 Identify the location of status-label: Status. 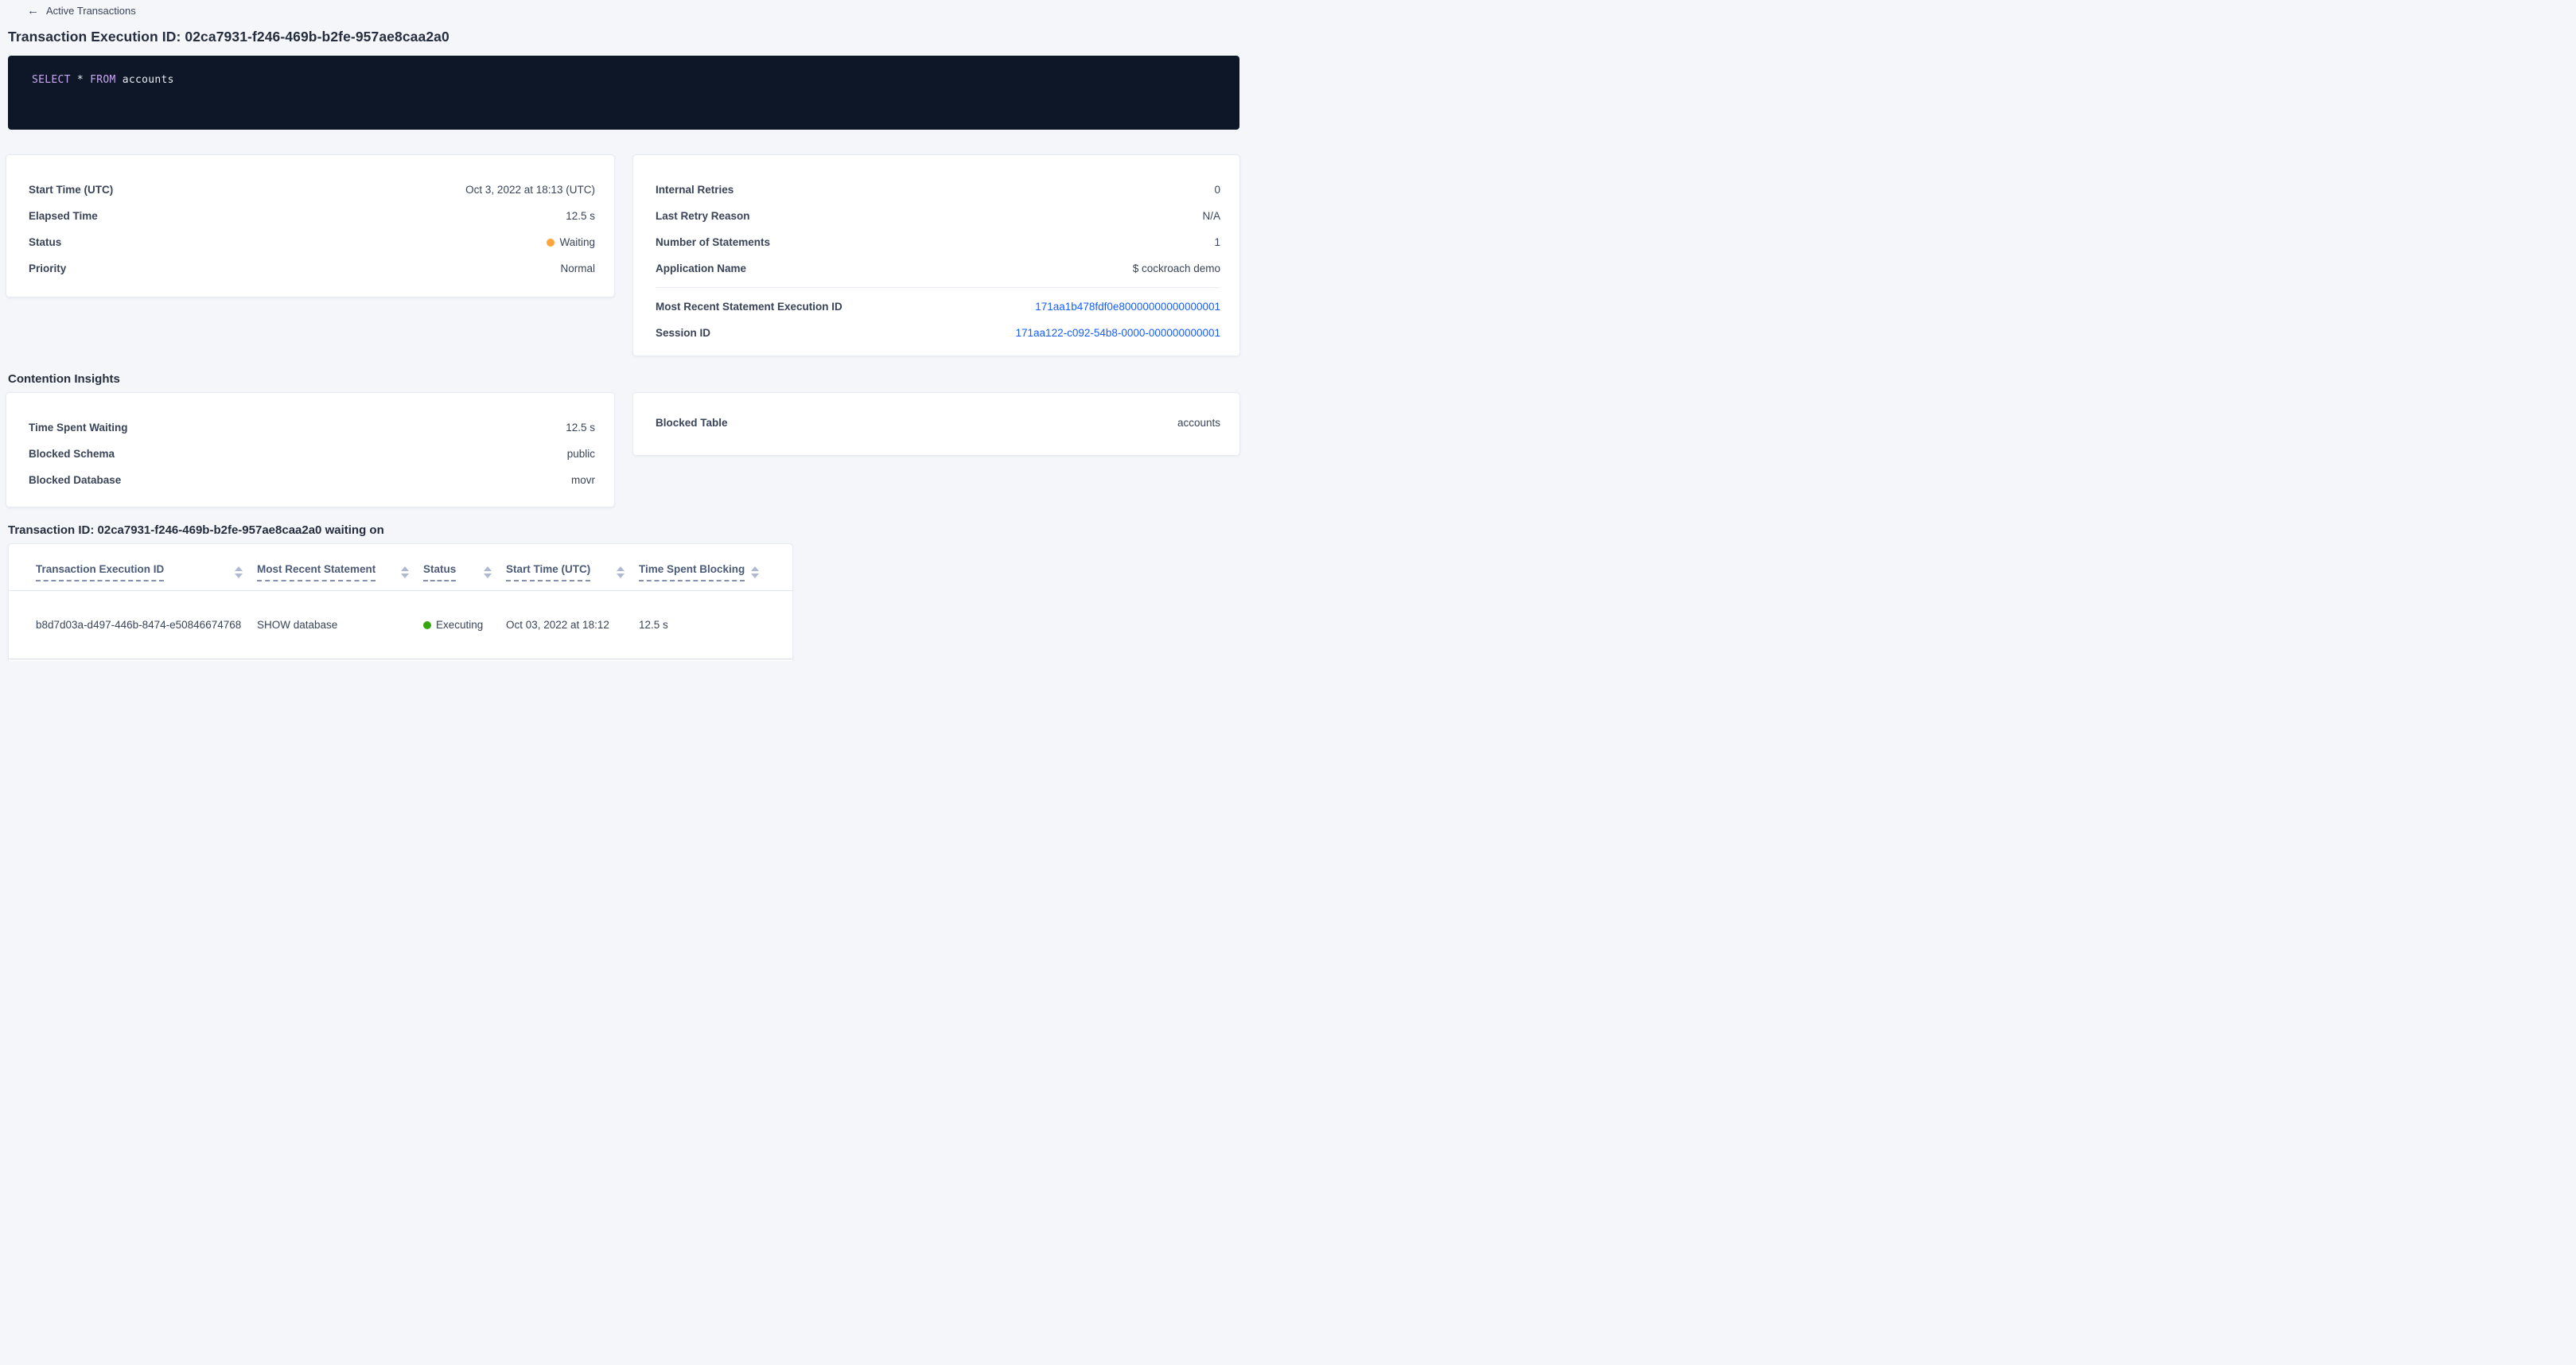
(46, 242).